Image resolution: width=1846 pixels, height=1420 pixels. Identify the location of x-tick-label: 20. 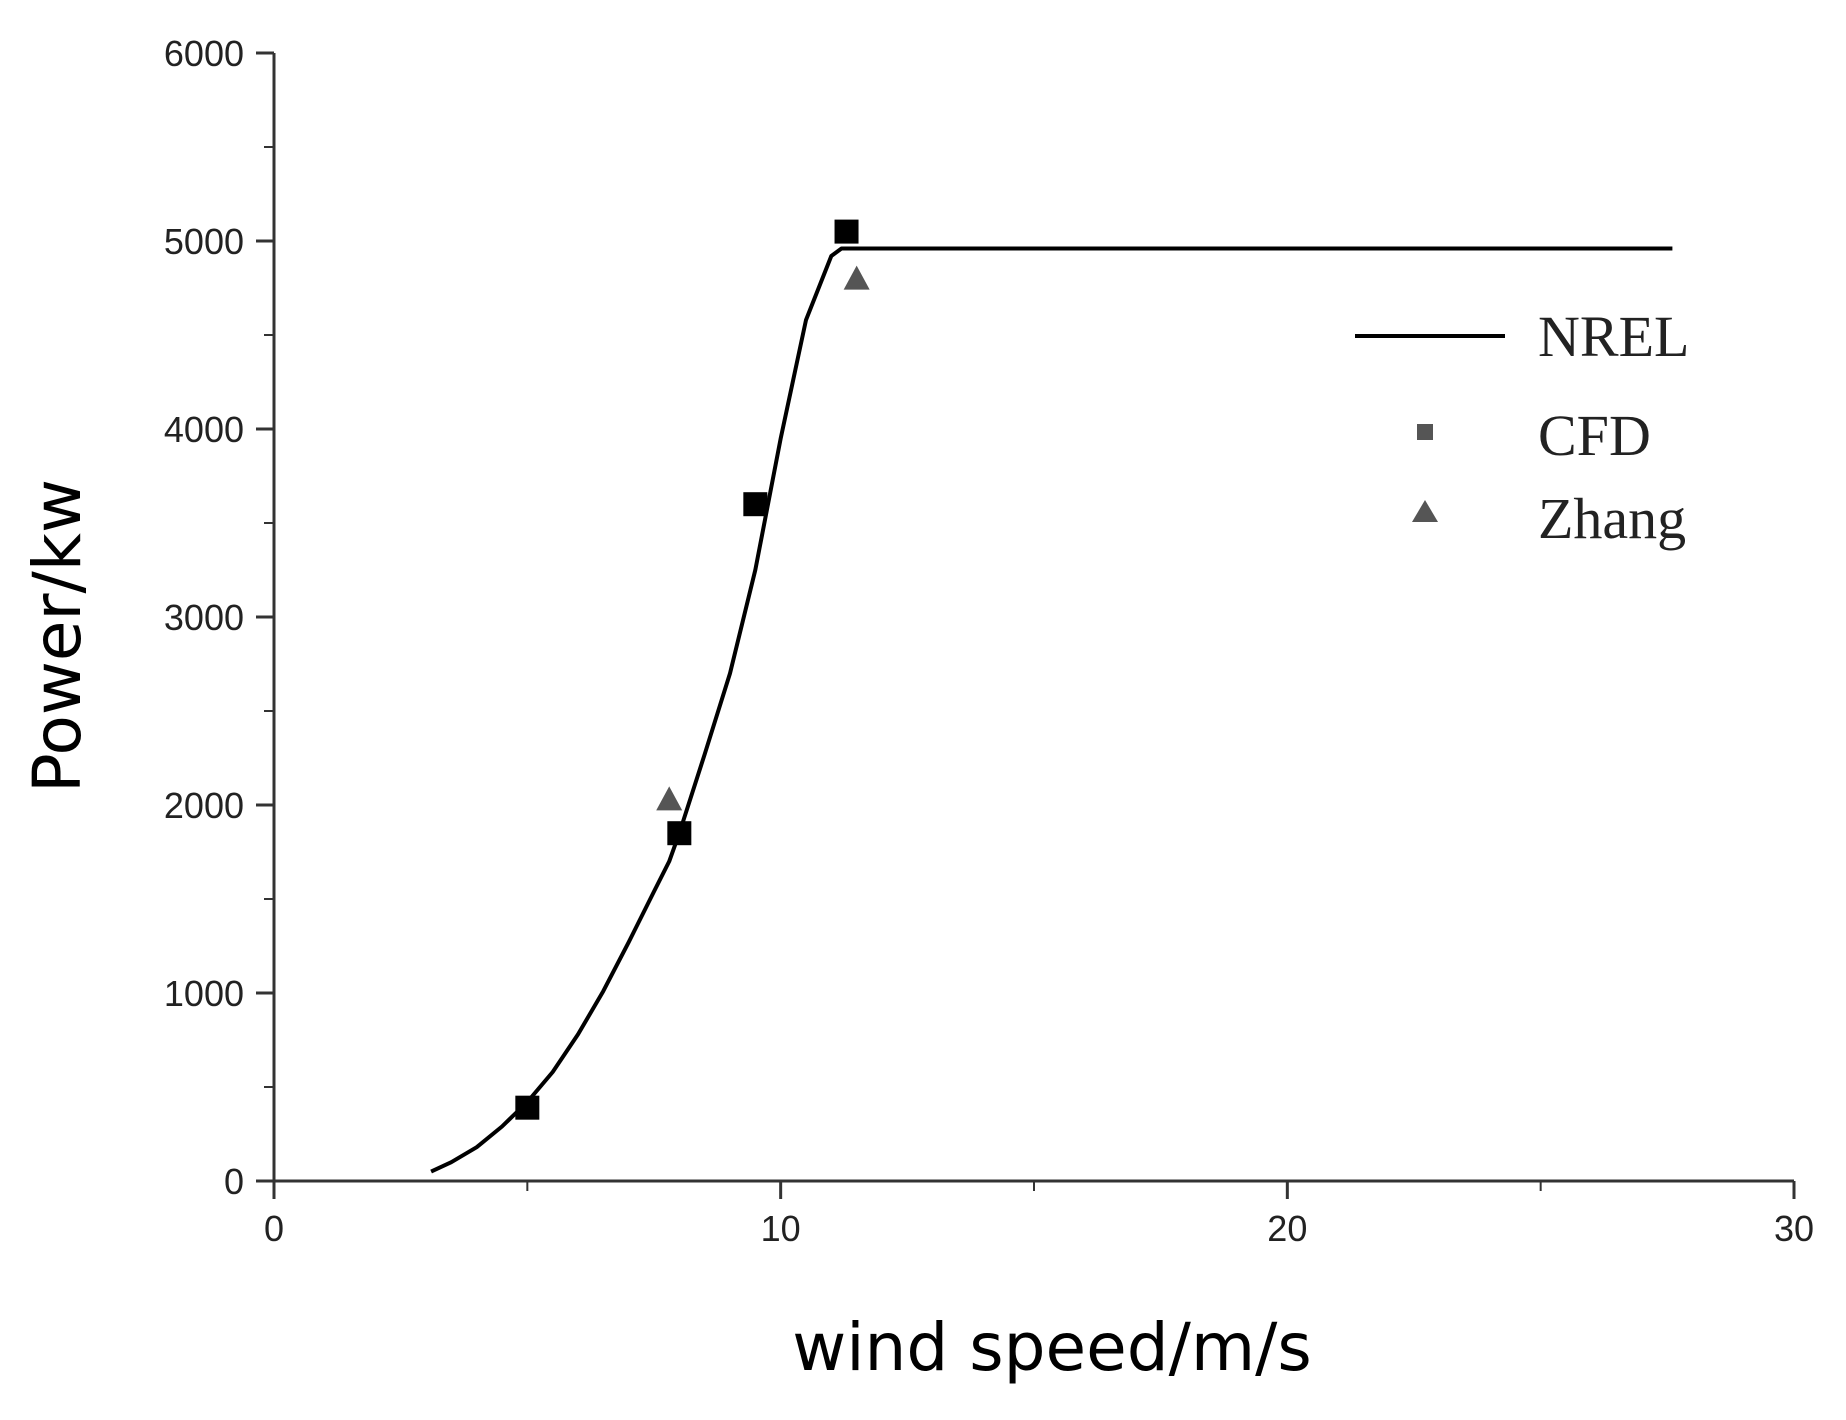
(1287, 1228).